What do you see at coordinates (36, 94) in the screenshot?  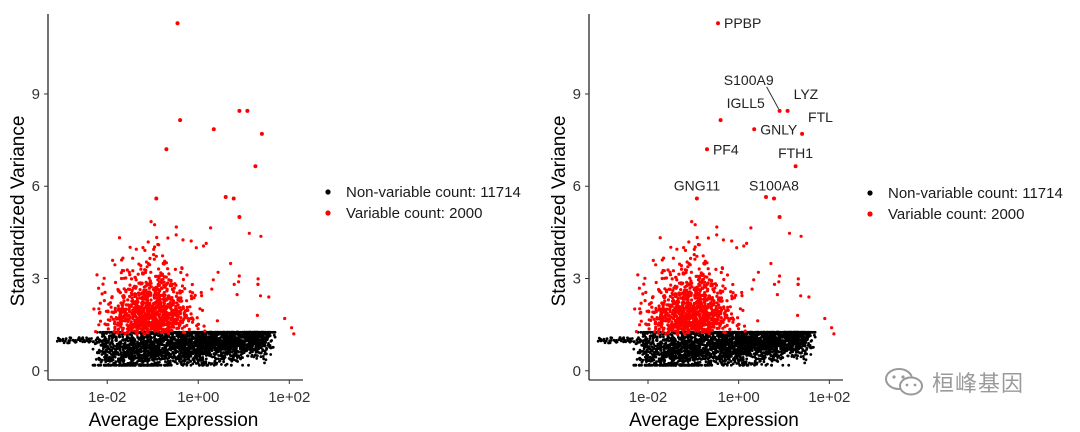 I see `y-tick-label: 9` at bounding box center [36, 94].